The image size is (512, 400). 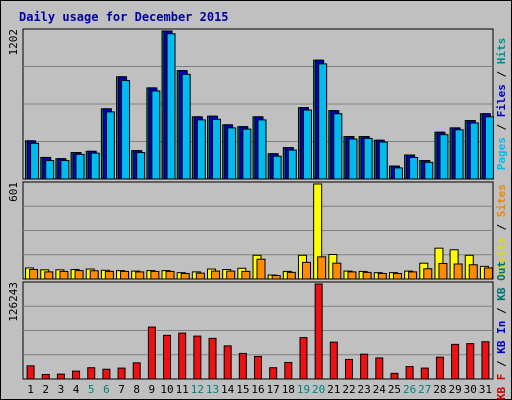 What do you see at coordinates (13, 42) in the screenshot?
I see `panel-max-label: 1202` at bounding box center [13, 42].